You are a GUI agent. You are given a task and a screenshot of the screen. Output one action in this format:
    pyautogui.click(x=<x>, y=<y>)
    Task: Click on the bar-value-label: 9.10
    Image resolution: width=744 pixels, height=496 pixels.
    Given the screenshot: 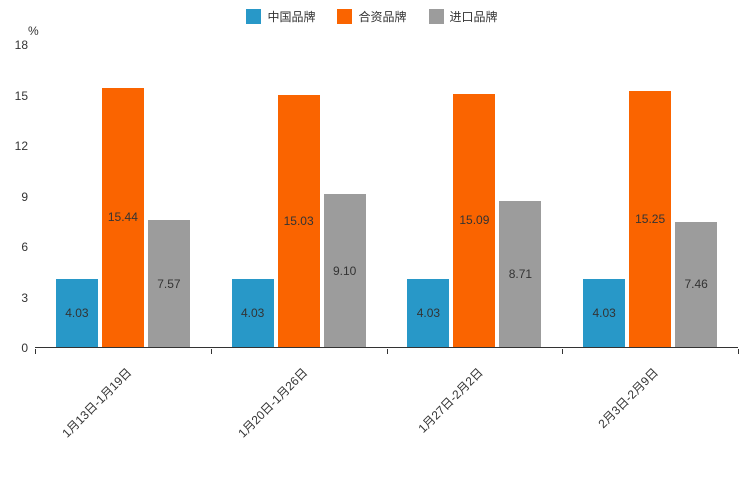 What is the action you would take?
    pyautogui.click(x=344, y=270)
    